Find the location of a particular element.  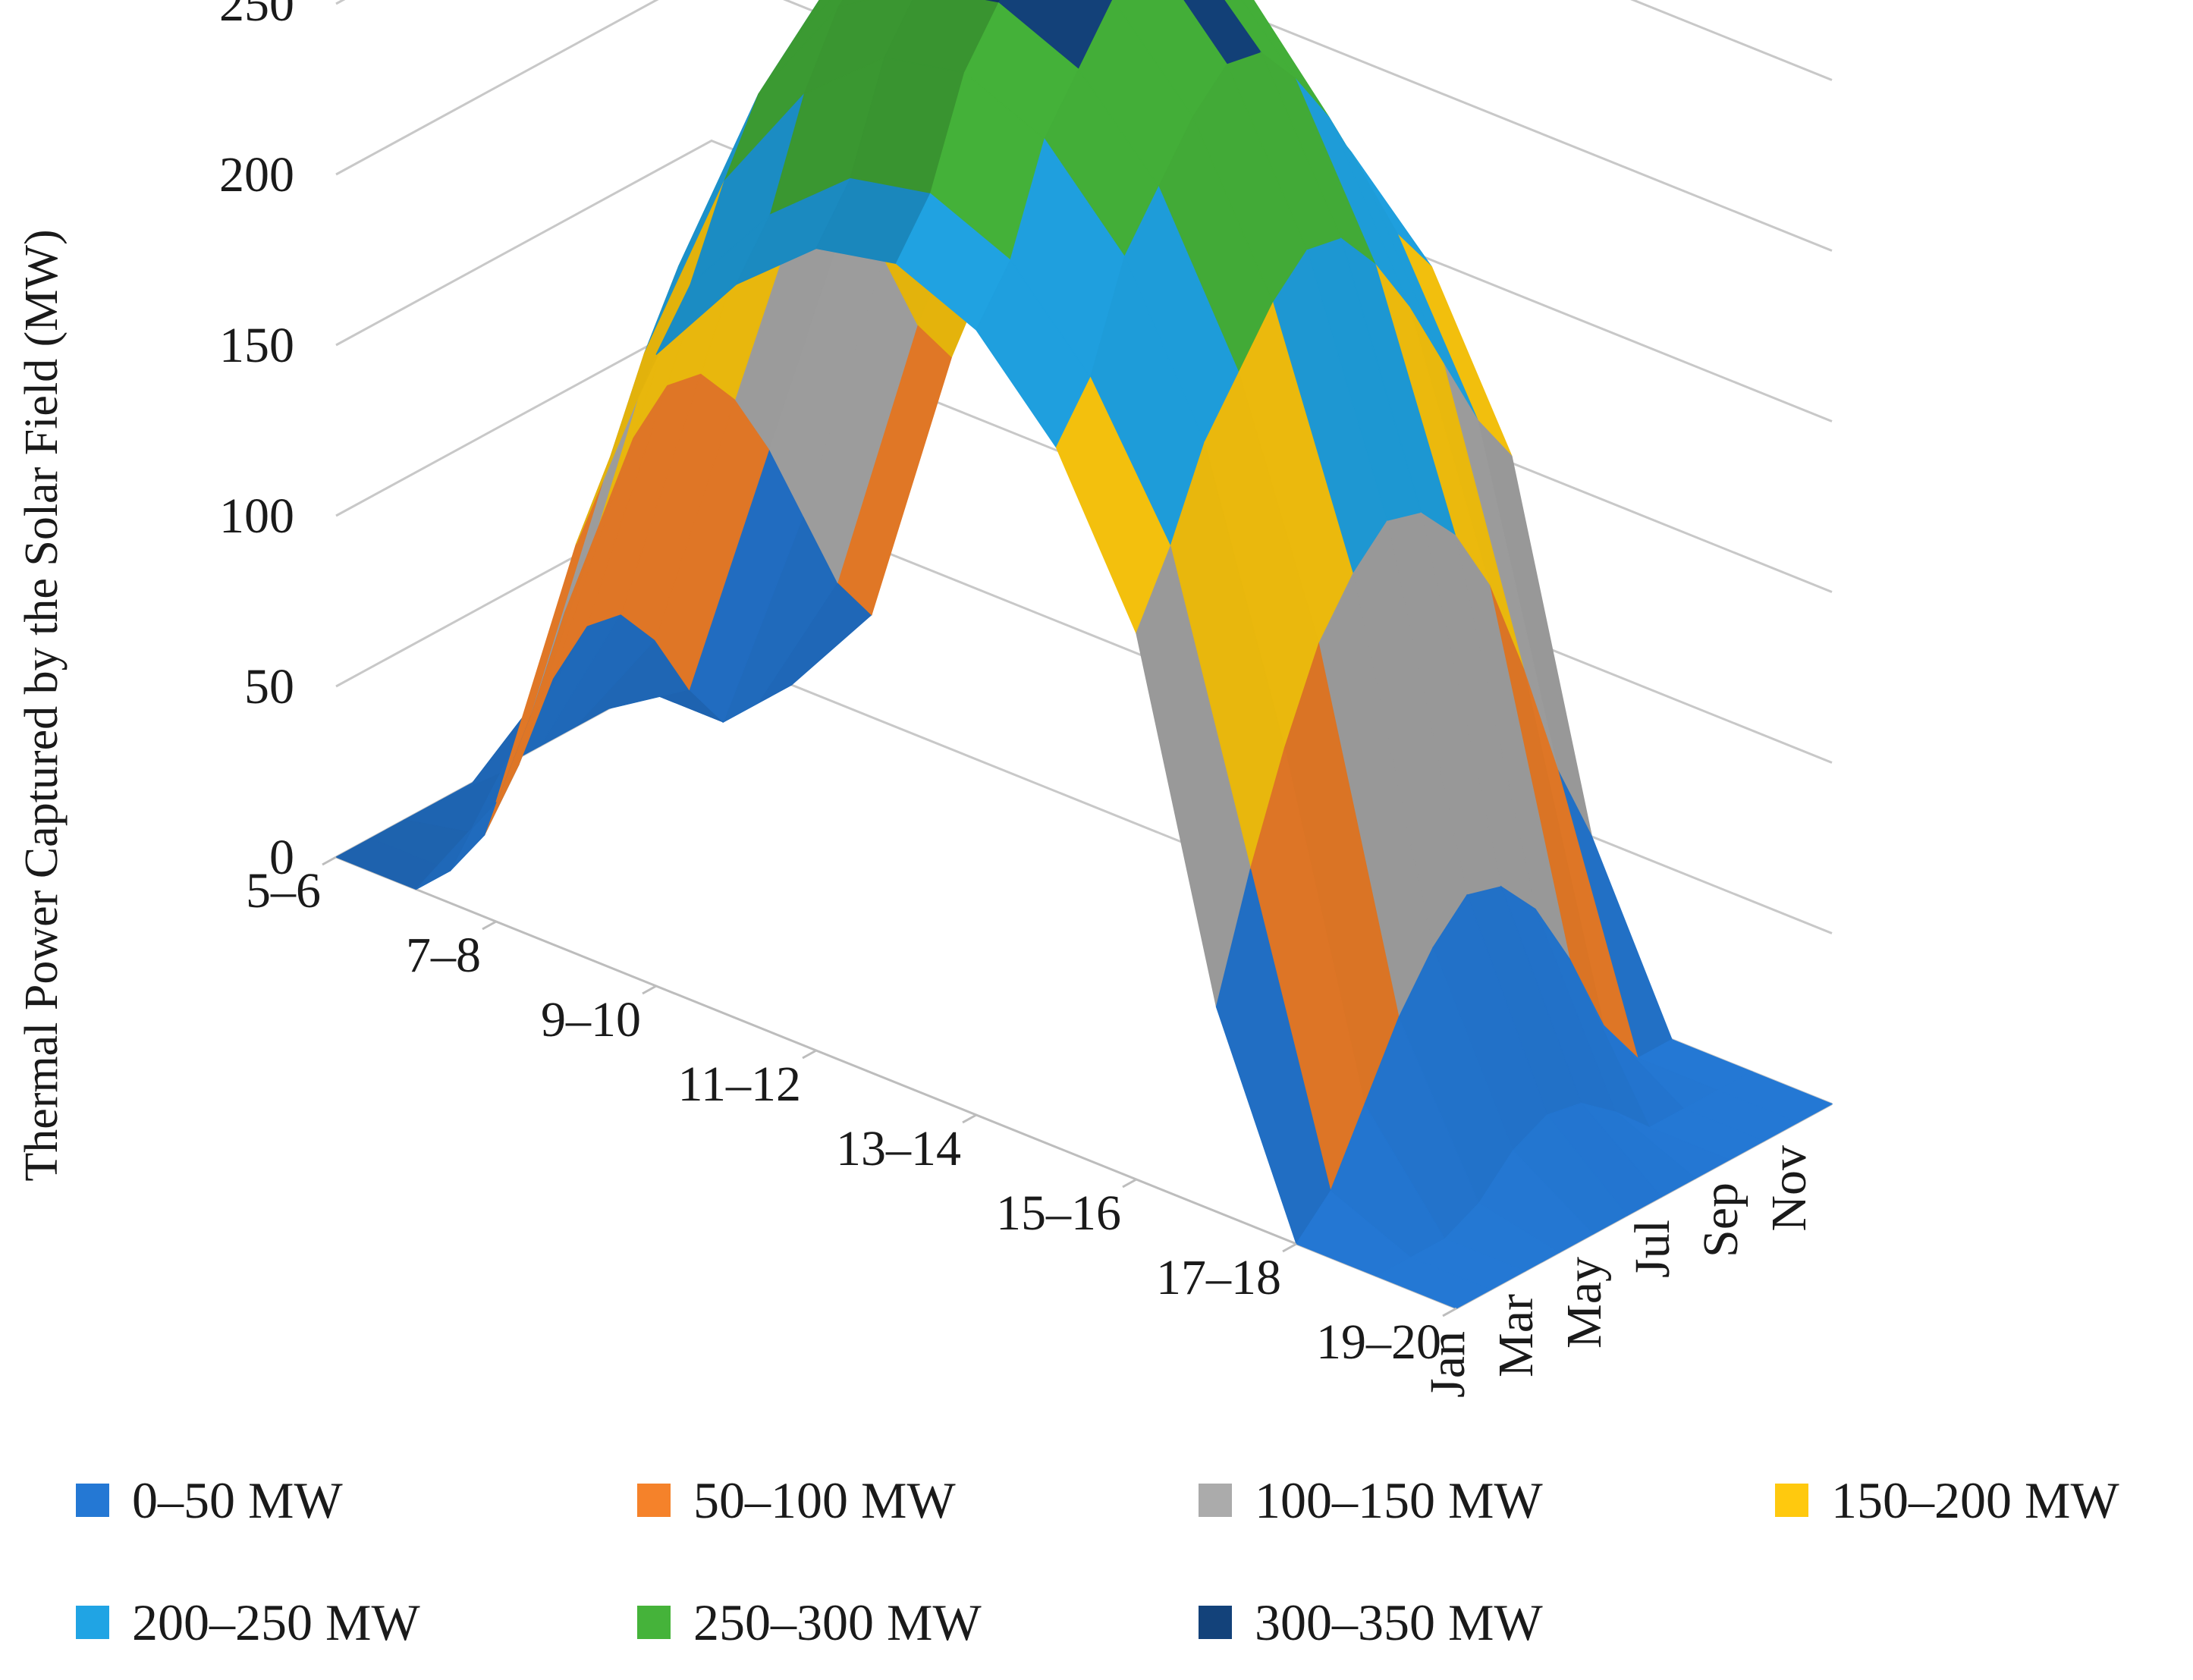

z-tick-label: 150 is located at coordinates (256, 345).